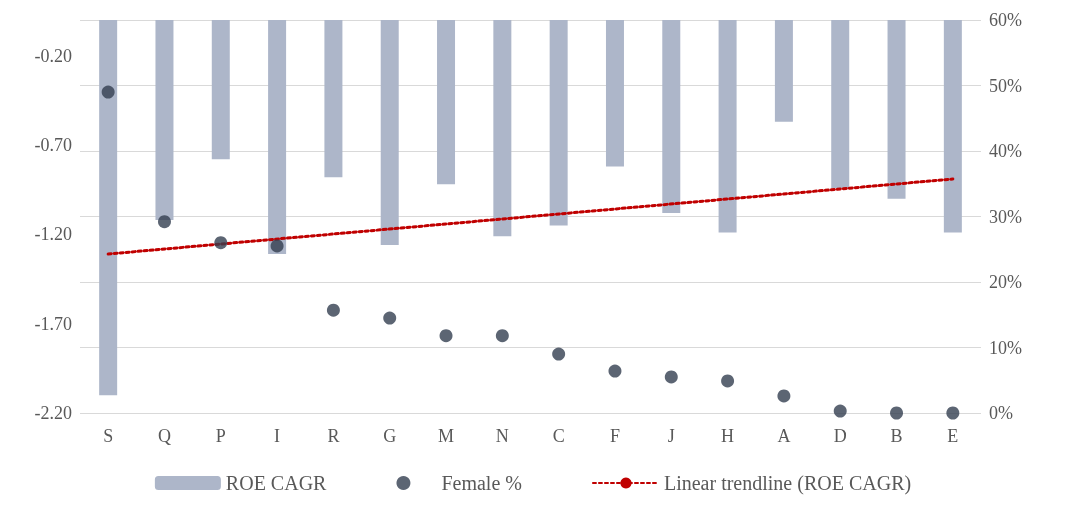 This screenshot has width=1066, height=510. I want to click on y2-tick-label: 60%, so click(1005, 20).